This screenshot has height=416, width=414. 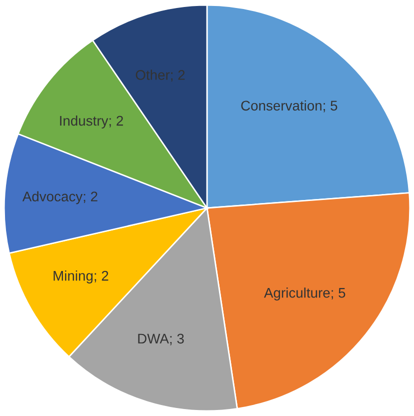 What do you see at coordinates (297, 294) in the screenshot?
I see `slice-label: Agriculture` at bounding box center [297, 294].